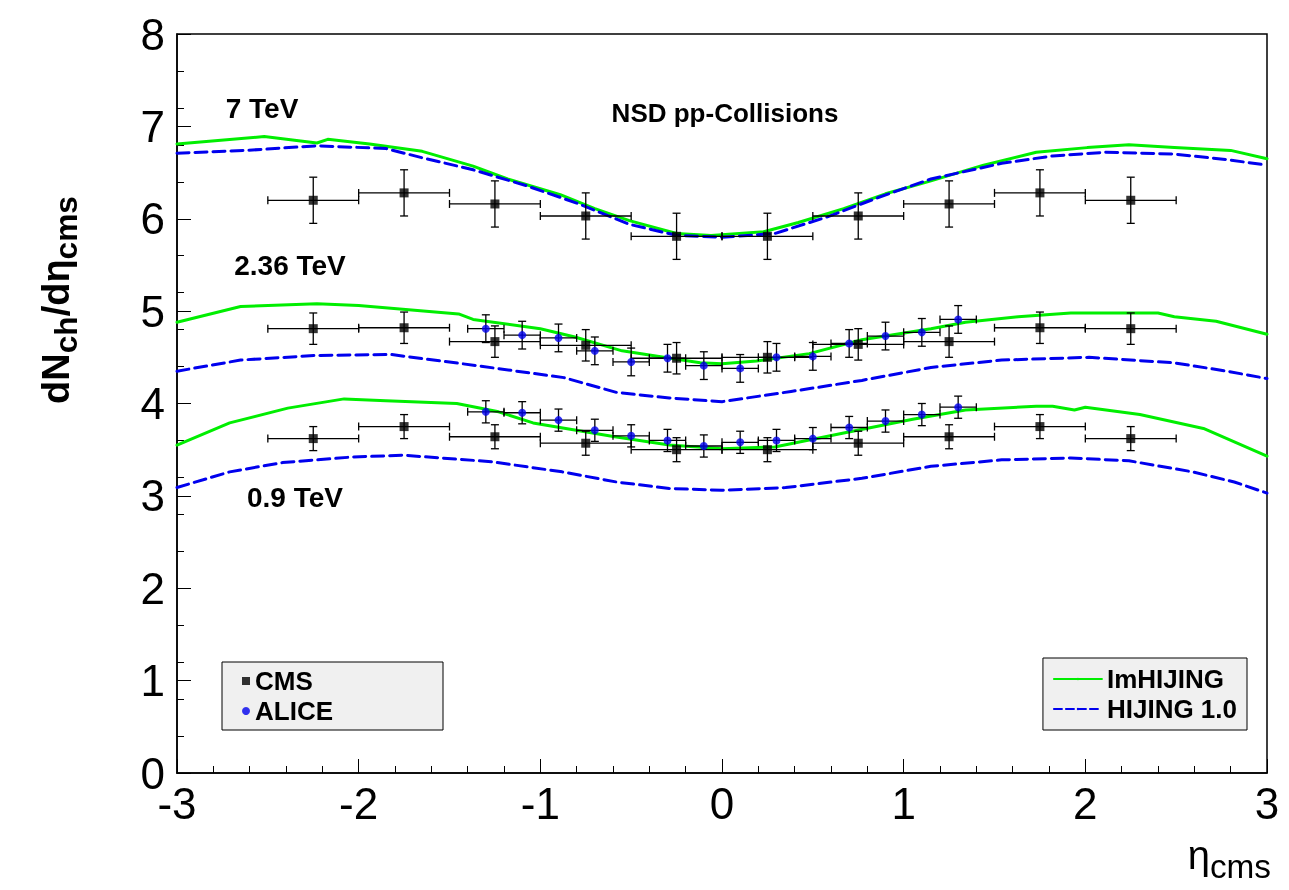 The image size is (1289, 890). What do you see at coordinates (152, 681) in the screenshot?
I see `y-tick-label: 1` at bounding box center [152, 681].